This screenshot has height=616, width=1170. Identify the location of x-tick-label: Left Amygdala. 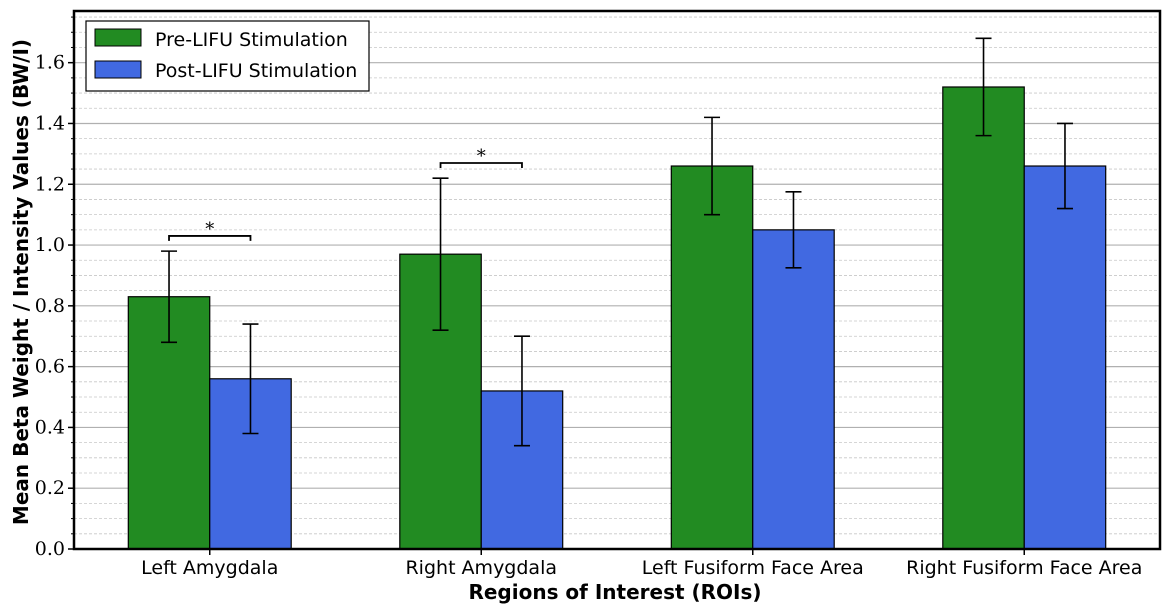
(209, 568).